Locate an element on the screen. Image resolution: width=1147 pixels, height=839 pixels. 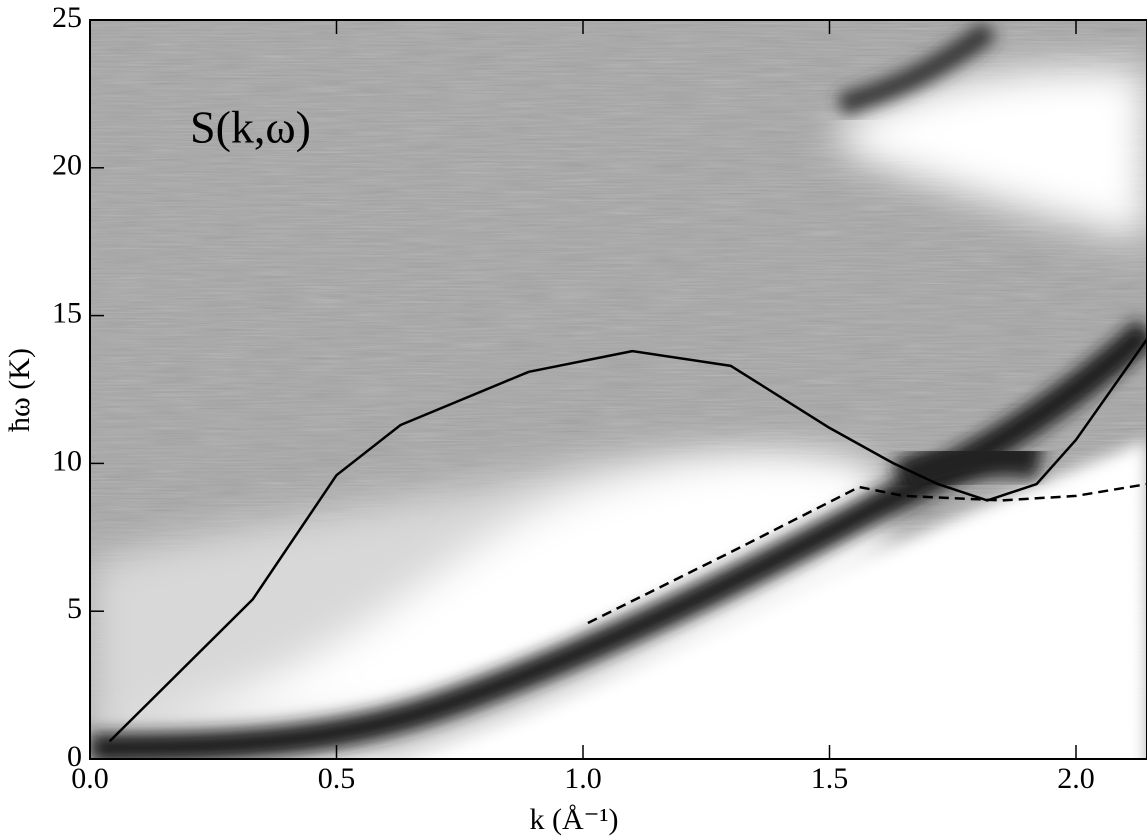
y-tick-label: 0 is located at coordinates (74, 756).